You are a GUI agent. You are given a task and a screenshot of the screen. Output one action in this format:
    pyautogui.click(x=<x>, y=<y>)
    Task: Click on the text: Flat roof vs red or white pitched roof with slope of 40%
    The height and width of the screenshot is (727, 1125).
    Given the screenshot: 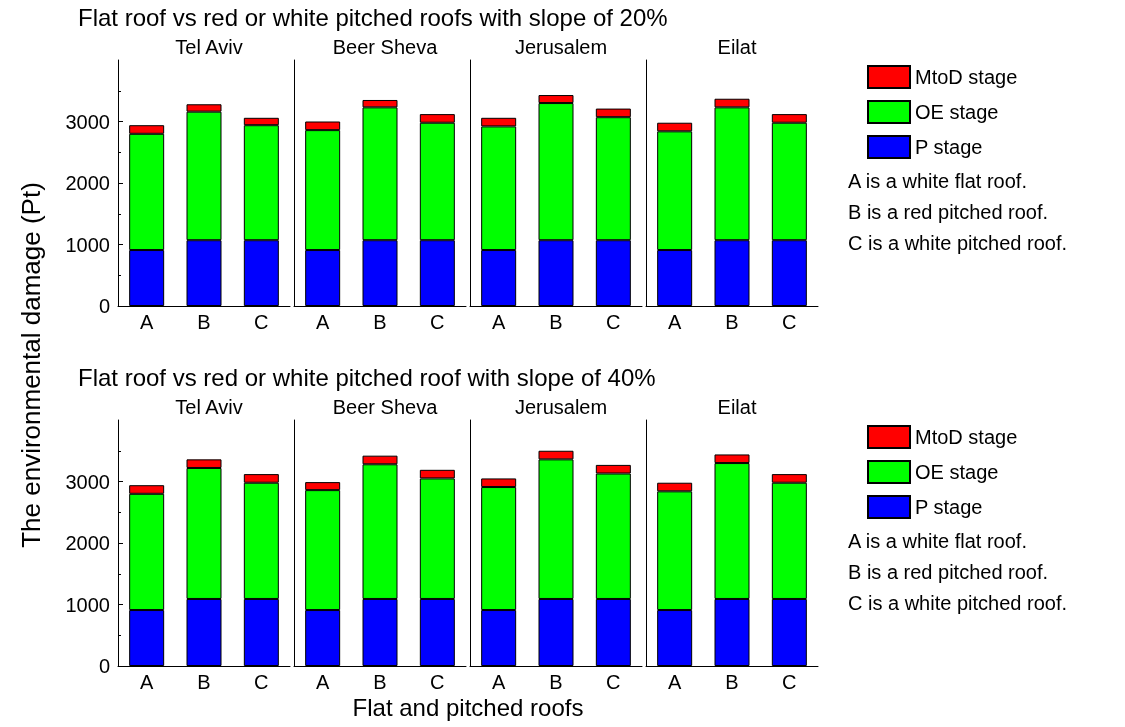 What is the action you would take?
    pyautogui.click(x=367, y=378)
    